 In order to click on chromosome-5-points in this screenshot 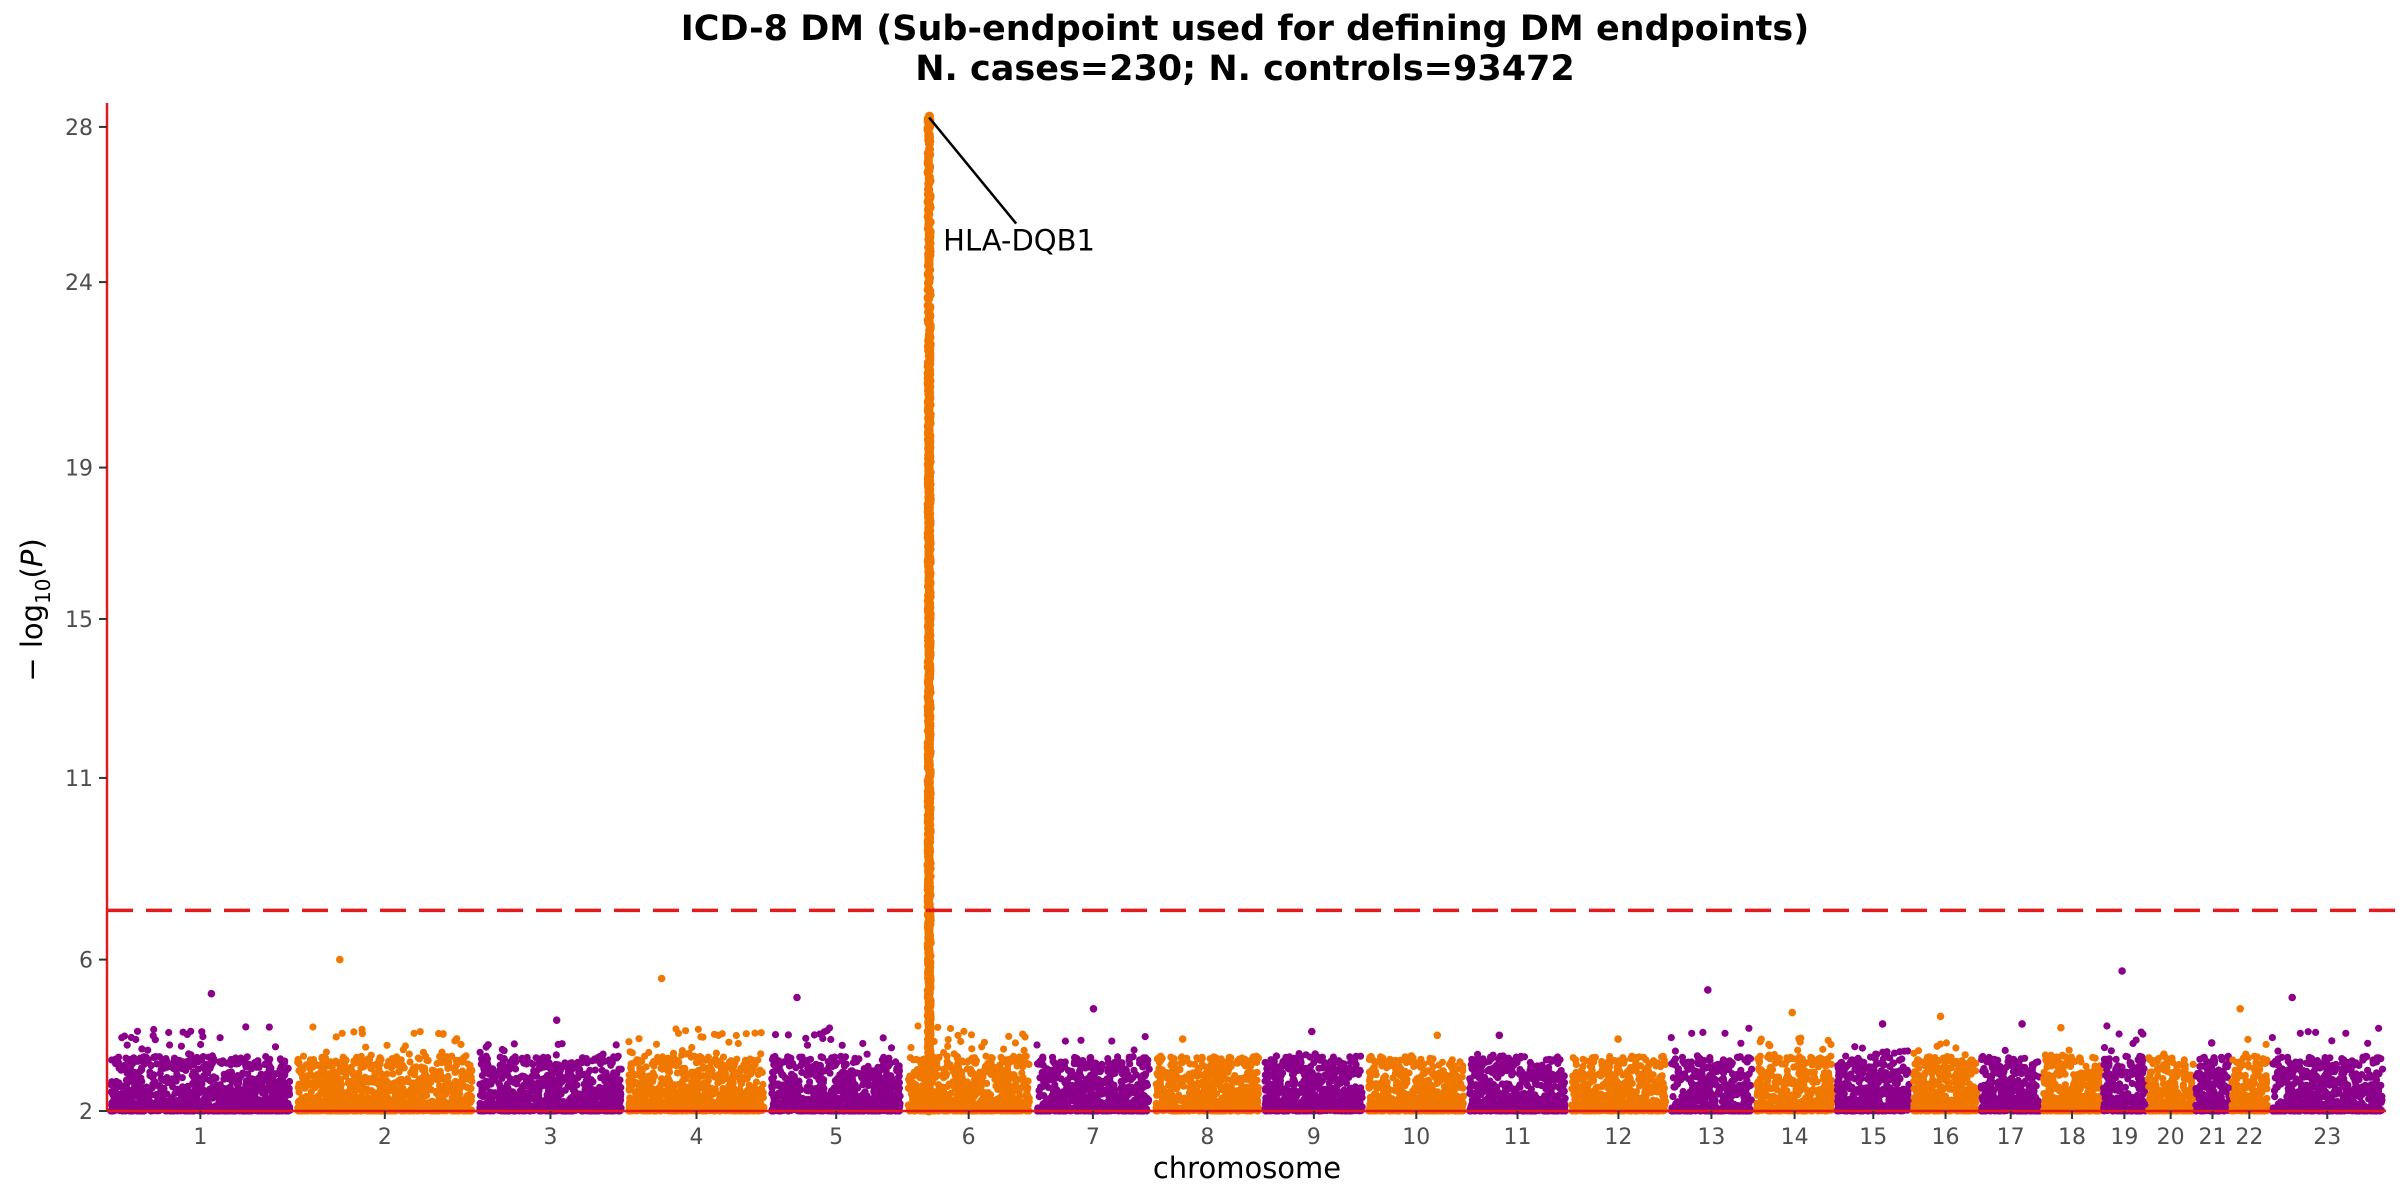, I will do `click(836, 1054)`.